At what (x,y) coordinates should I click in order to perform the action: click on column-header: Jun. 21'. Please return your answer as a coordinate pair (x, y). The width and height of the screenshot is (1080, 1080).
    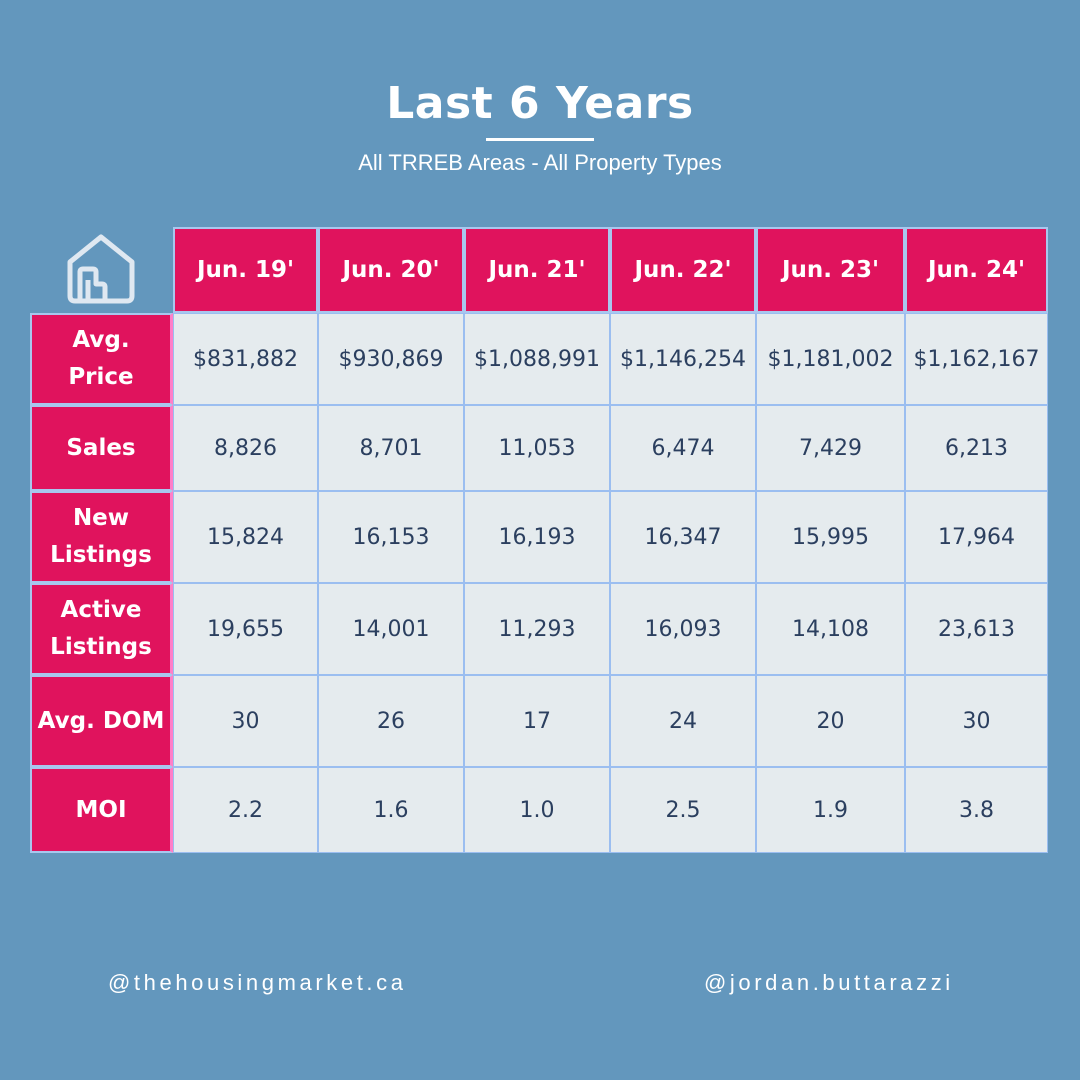
    Looking at the image, I should click on (537, 270).